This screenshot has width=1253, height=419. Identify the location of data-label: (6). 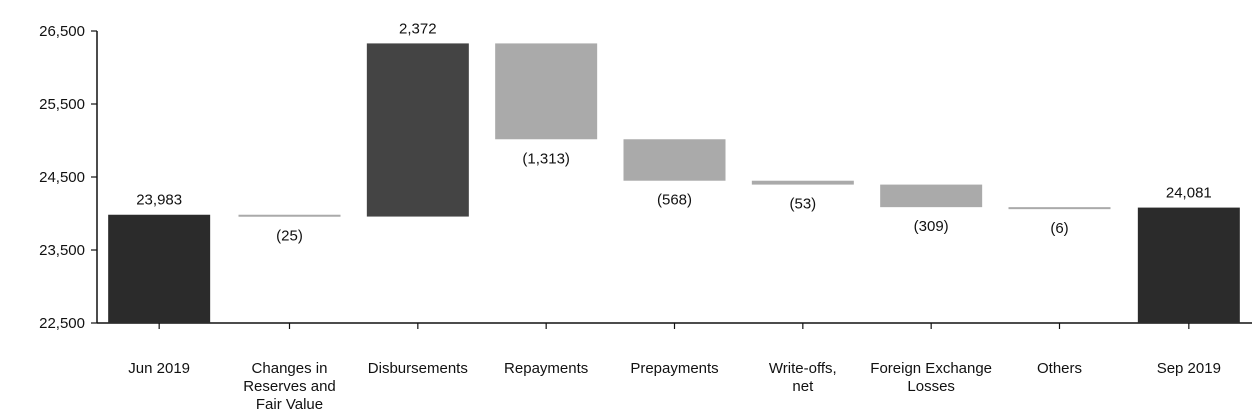
(1059, 228).